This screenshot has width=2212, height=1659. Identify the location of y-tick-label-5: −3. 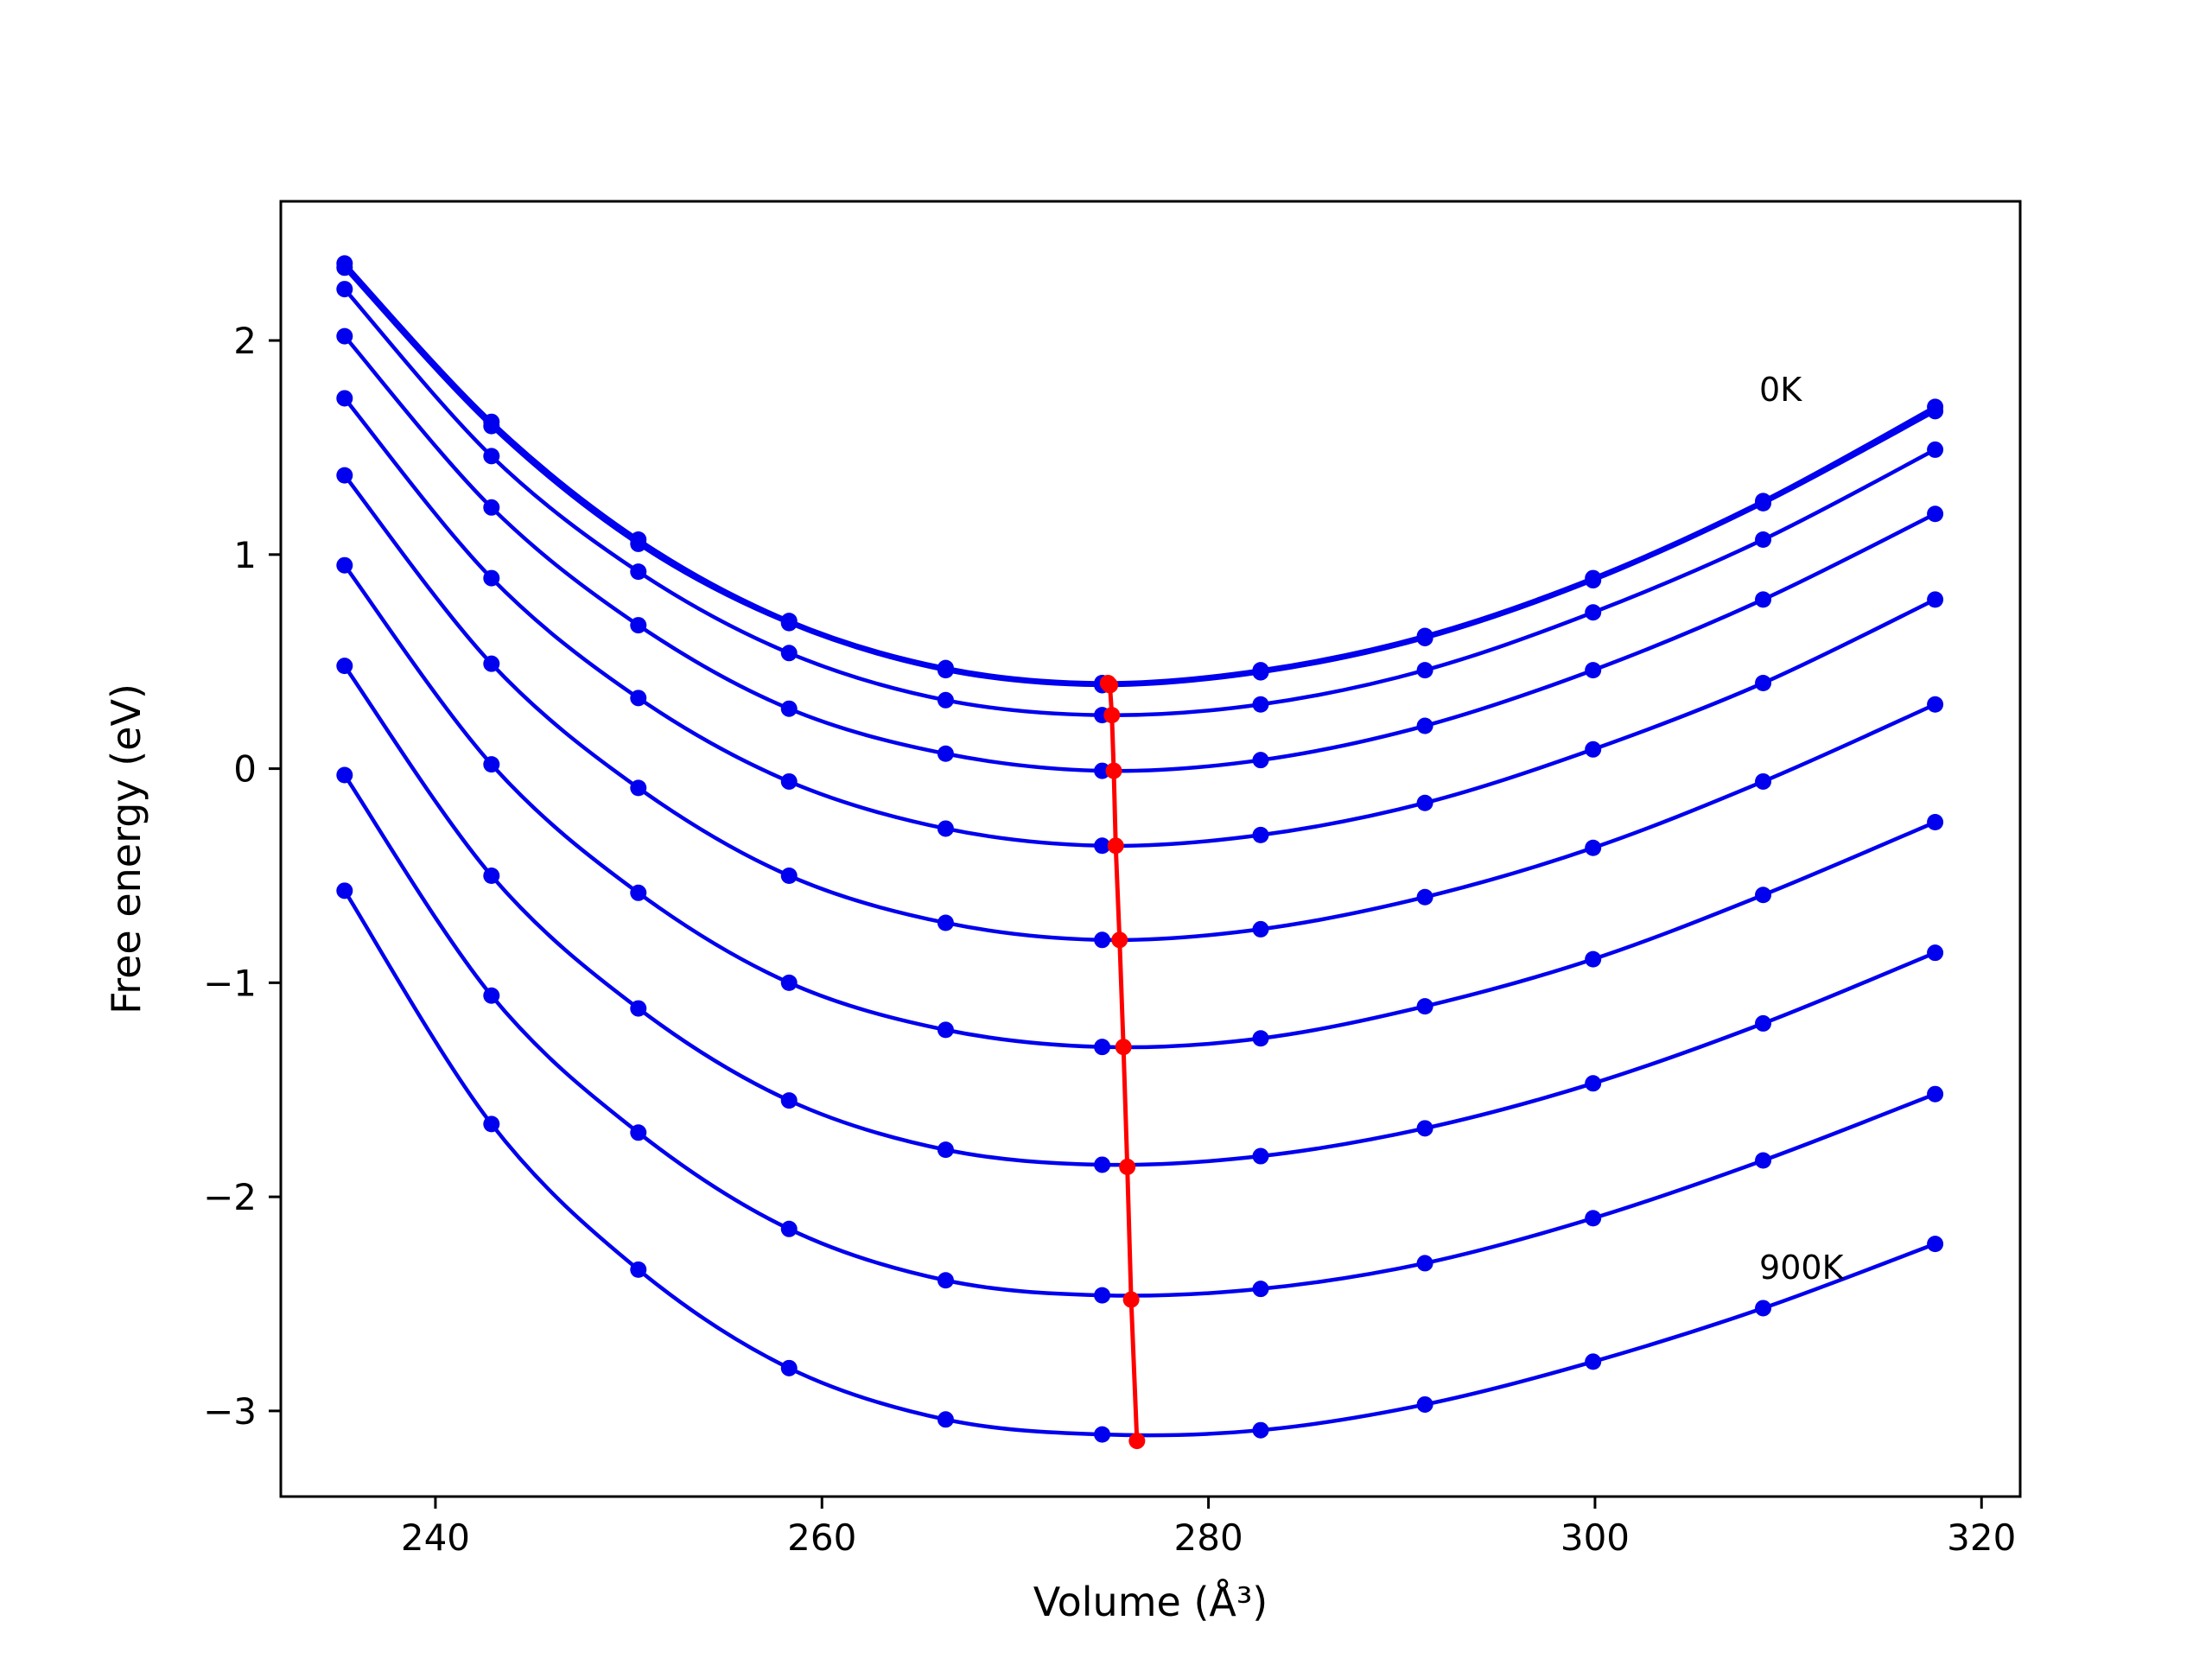
(230, 1411).